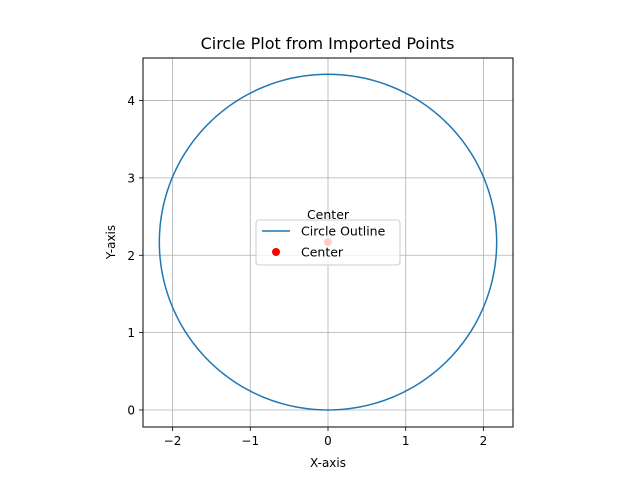 The image size is (640, 480). I want to click on y-axis-ticks: 0 1 2 3 4, so click(135, 255).